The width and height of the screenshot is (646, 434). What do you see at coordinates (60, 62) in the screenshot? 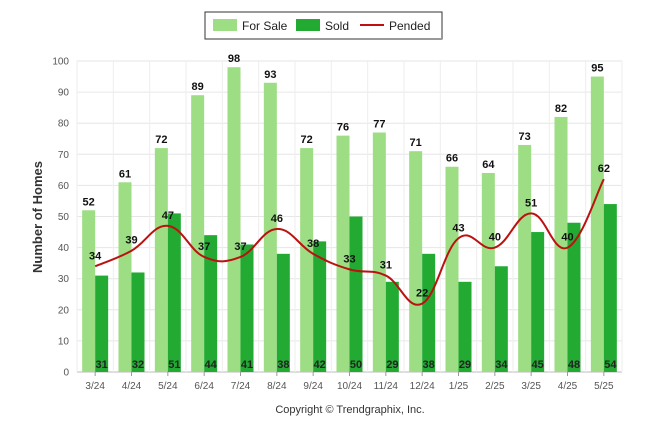
I see `y-tick-label: 100` at bounding box center [60, 62].